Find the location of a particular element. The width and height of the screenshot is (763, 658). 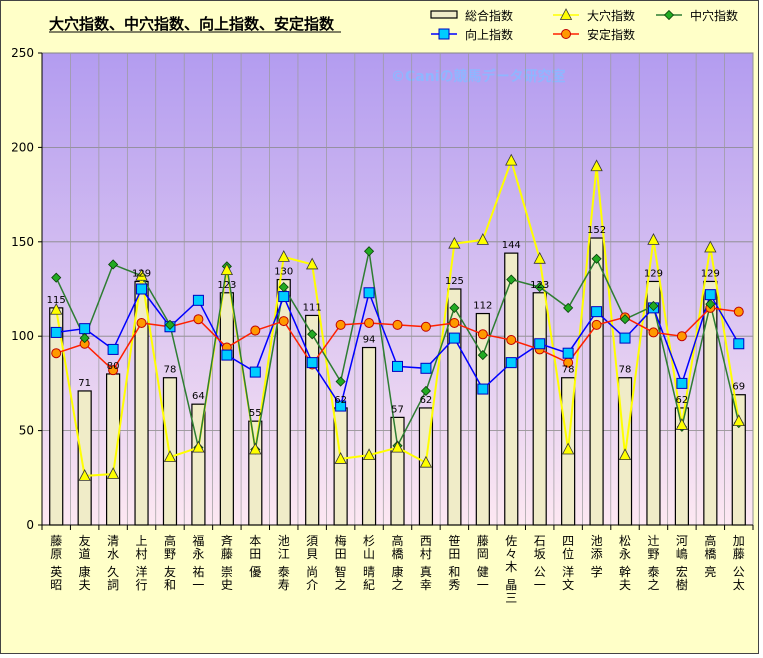

legend-diamond-icon is located at coordinates (669, 15).